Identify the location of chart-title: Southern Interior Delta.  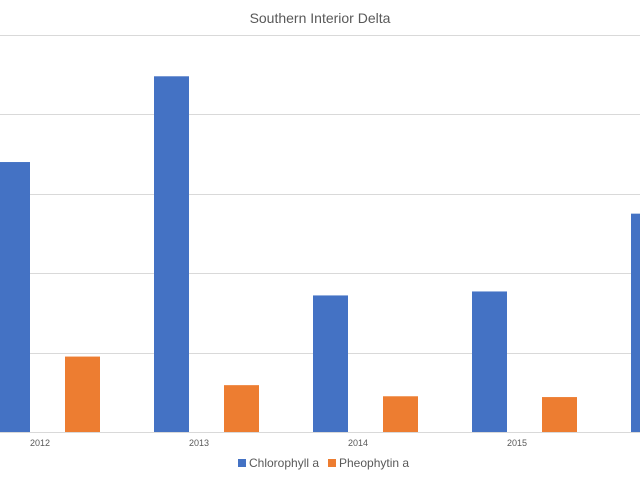
(320, 18).